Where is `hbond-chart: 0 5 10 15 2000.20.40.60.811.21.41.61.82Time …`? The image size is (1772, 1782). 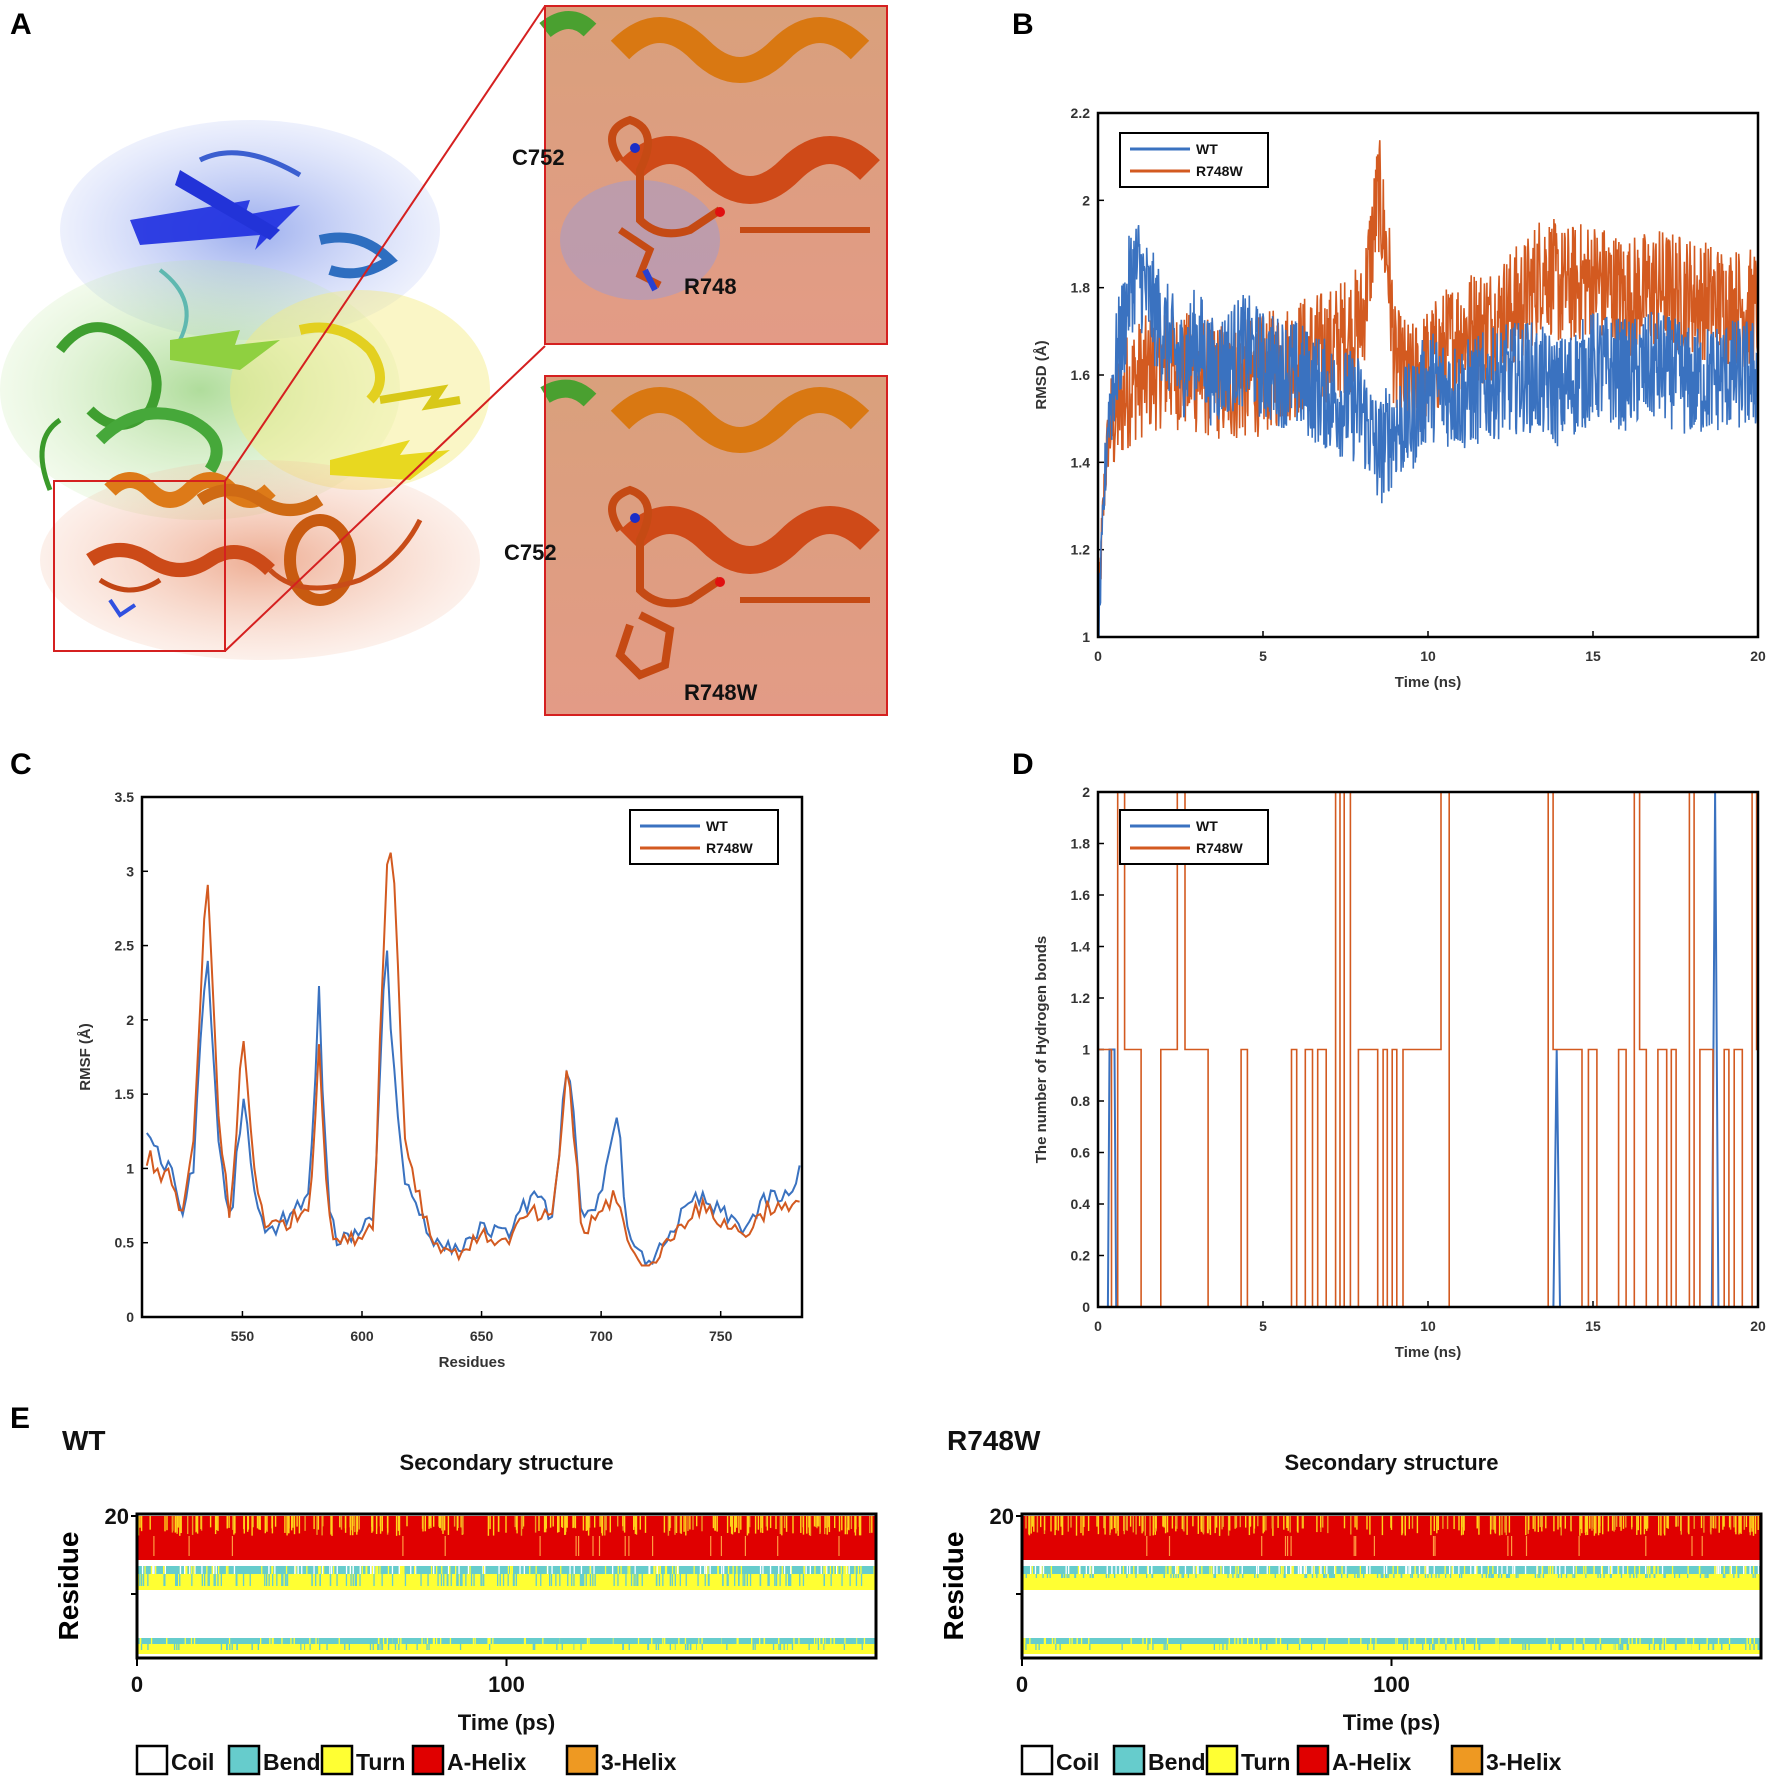 hbond-chart: 0 5 10 15 2000.20.40.60.811.21.41.61.82Time … is located at coordinates (1399, 1072).